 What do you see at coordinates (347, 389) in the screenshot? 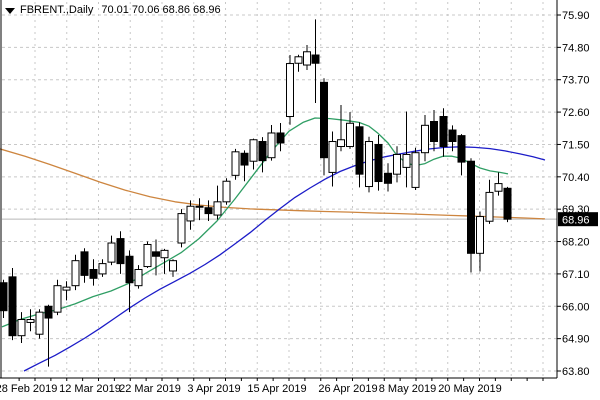
I see `x-axis-date-label: 26 Apr 2019` at bounding box center [347, 389].